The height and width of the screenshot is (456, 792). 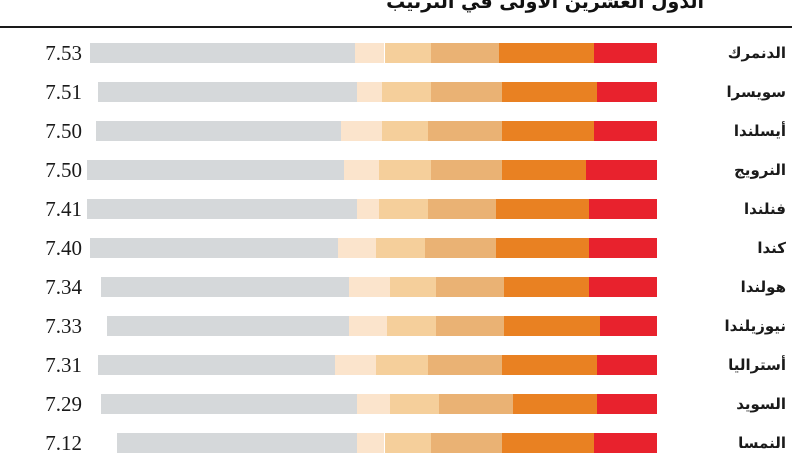 What do you see at coordinates (396, 27) in the screenshot?
I see `title-divider` at bounding box center [396, 27].